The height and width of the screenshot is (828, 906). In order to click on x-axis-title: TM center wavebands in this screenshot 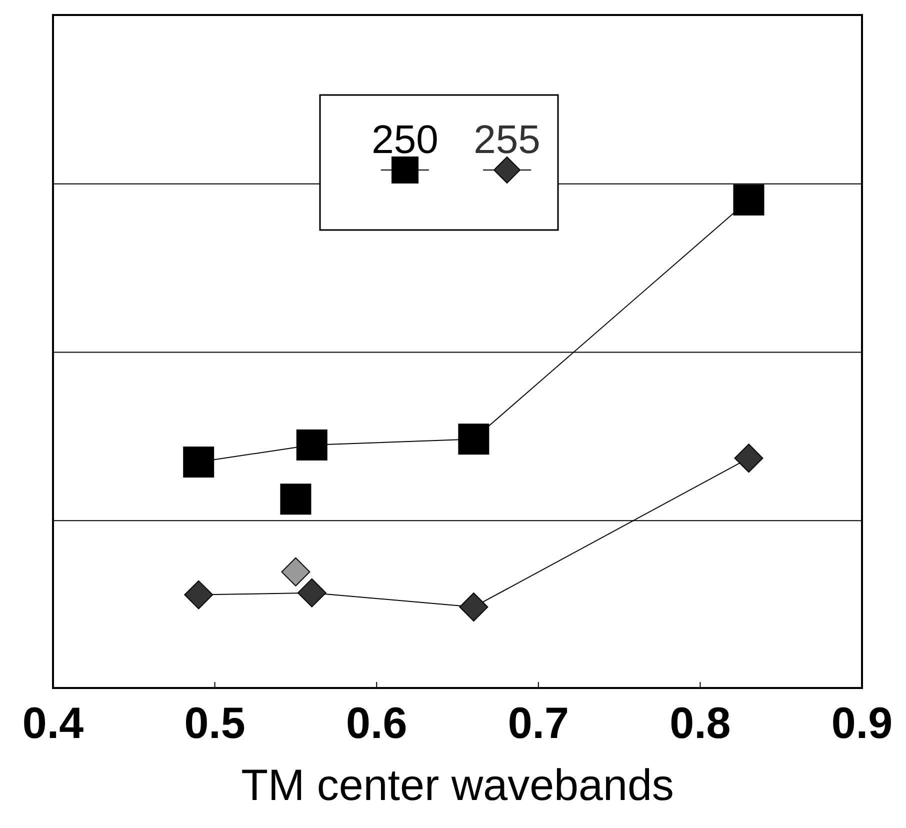, I will do `click(457, 785)`.